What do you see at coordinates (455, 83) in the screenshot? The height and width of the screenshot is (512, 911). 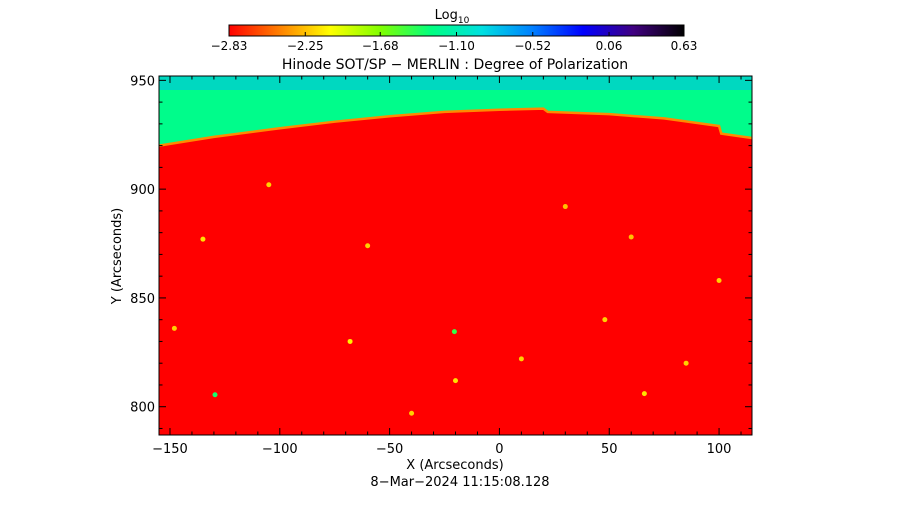 I see `off-disk-top-region` at bounding box center [455, 83].